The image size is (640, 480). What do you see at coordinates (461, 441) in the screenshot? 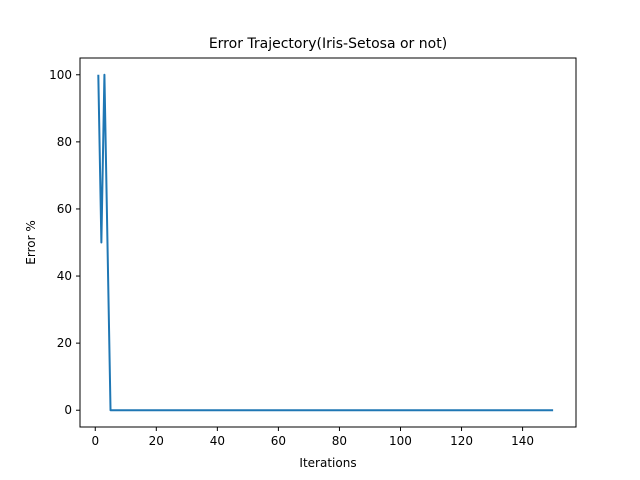
I see `x-tick-label: 120` at bounding box center [461, 441].